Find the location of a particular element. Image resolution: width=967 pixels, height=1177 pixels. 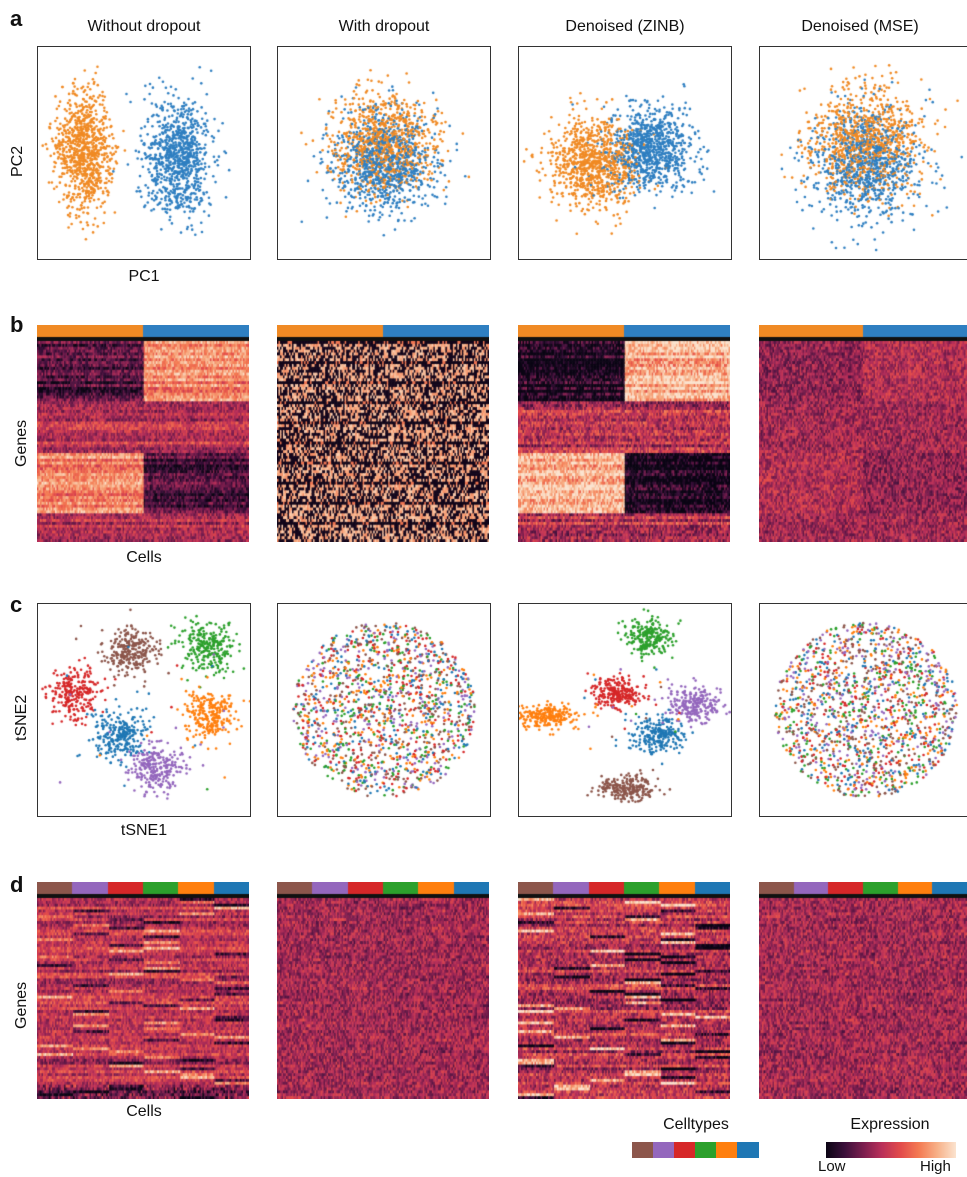

tsne-scatter-zinb is located at coordinates (625, 710).